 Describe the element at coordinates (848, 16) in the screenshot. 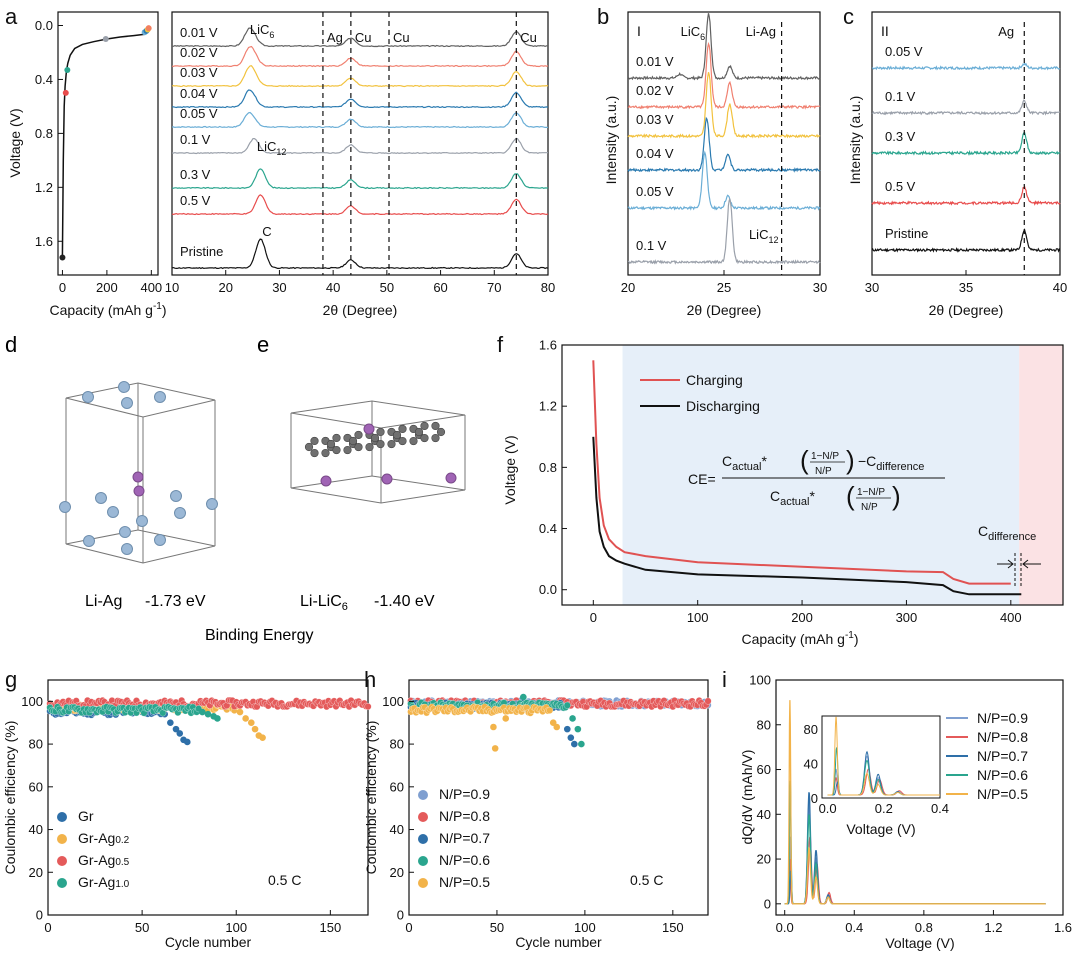

I see `panel-letter-c: c` at that location.